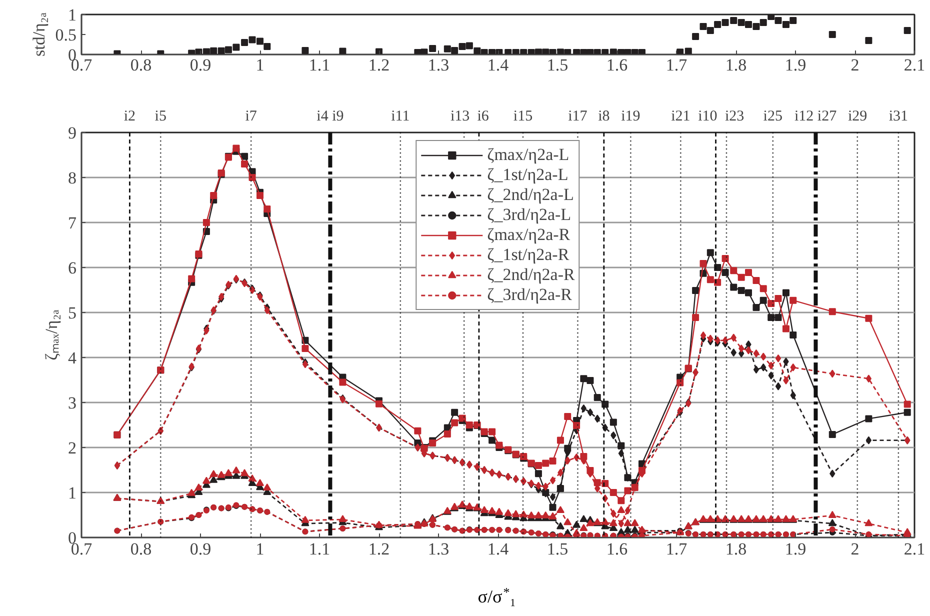 This screenshot has height=616, width=930. What do you see at coordinates (816, 116) in the screenshot?
I see `ref-line-label: i12 i27` at bounding box center [816, 116].